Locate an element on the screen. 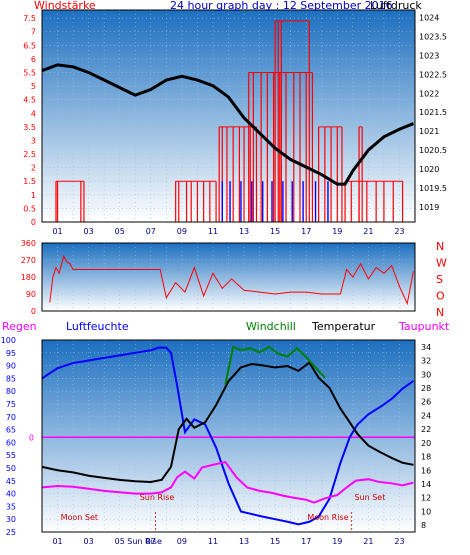  humidity-tick-label: 40 is located at coordinates (11, 494).